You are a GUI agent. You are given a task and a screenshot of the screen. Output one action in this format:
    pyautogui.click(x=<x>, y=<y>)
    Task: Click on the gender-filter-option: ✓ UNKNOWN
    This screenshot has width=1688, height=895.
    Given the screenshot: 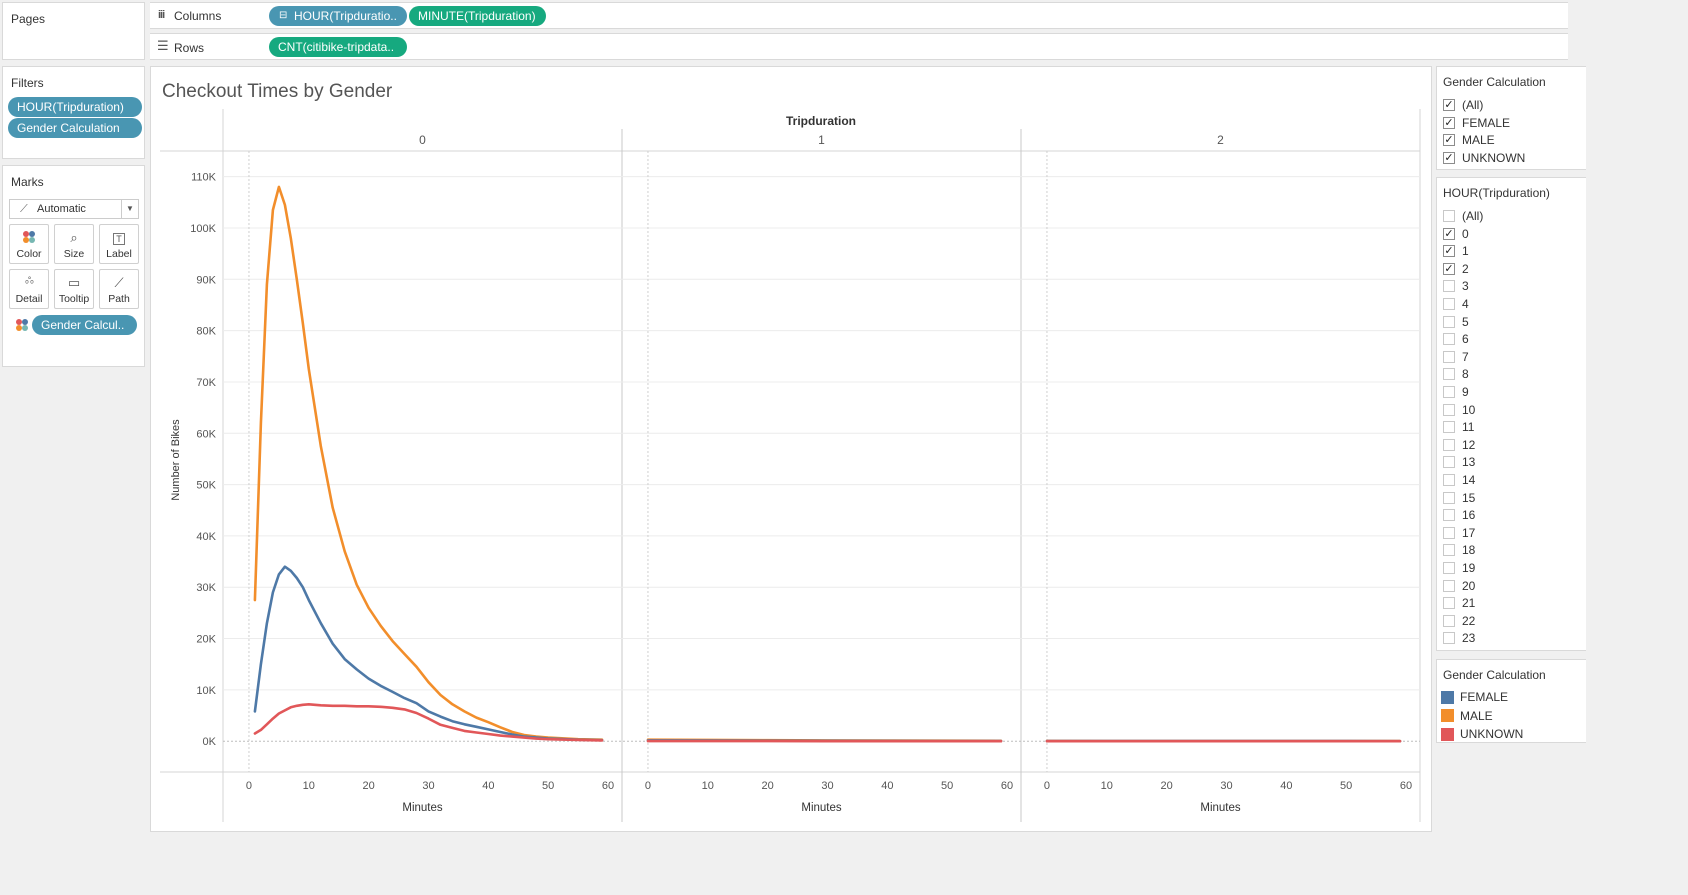 What is the action you would take?
    pyautogui.click(x=1484, y=158)
    